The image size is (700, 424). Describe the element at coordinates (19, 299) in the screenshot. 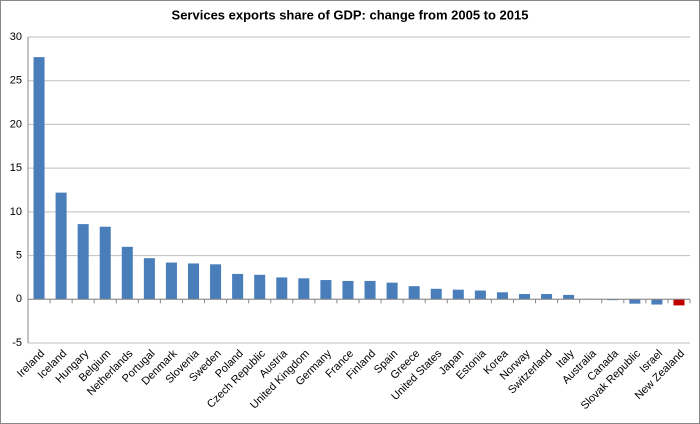

I see `y-tick-label: 0` at that location.